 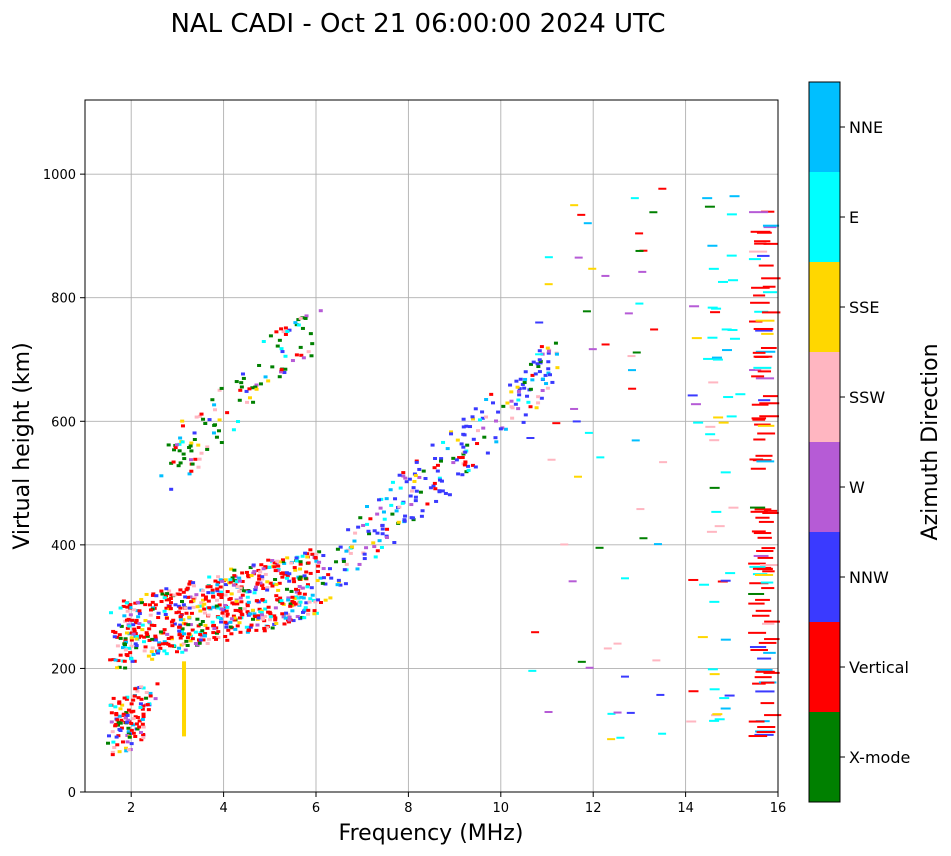 What do you see at coordinates (824, 127) in the screenshot?
I see `colorbar-swatch` at bounding box center [824, 127].